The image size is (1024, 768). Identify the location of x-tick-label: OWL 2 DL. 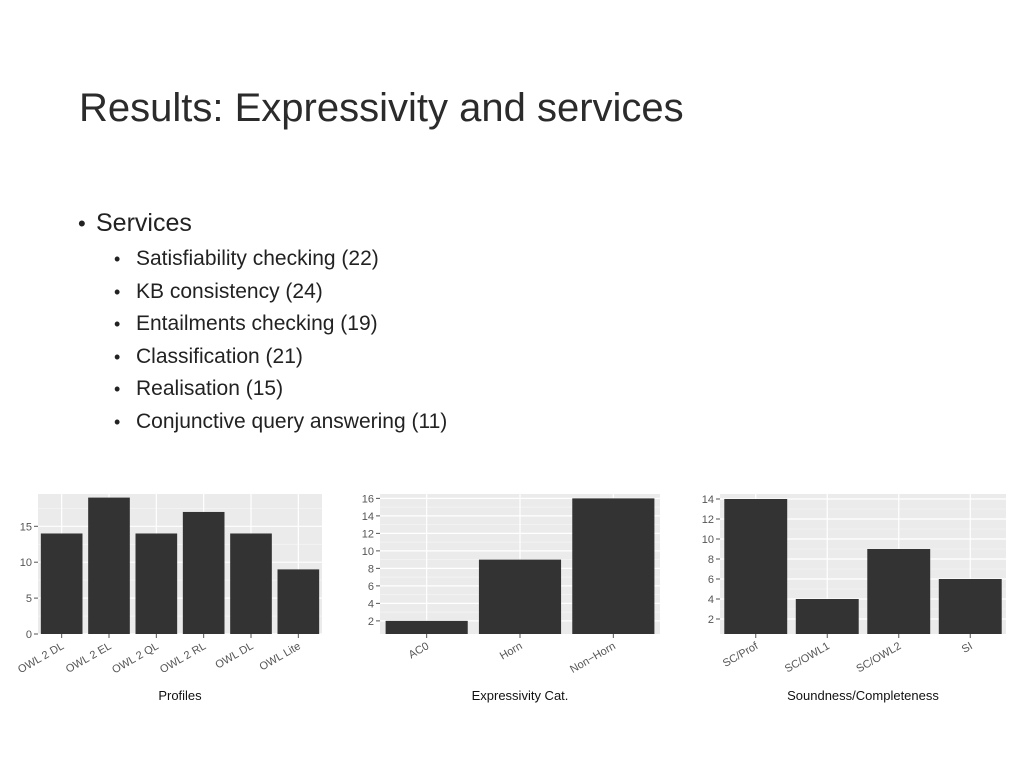
(41, 658).